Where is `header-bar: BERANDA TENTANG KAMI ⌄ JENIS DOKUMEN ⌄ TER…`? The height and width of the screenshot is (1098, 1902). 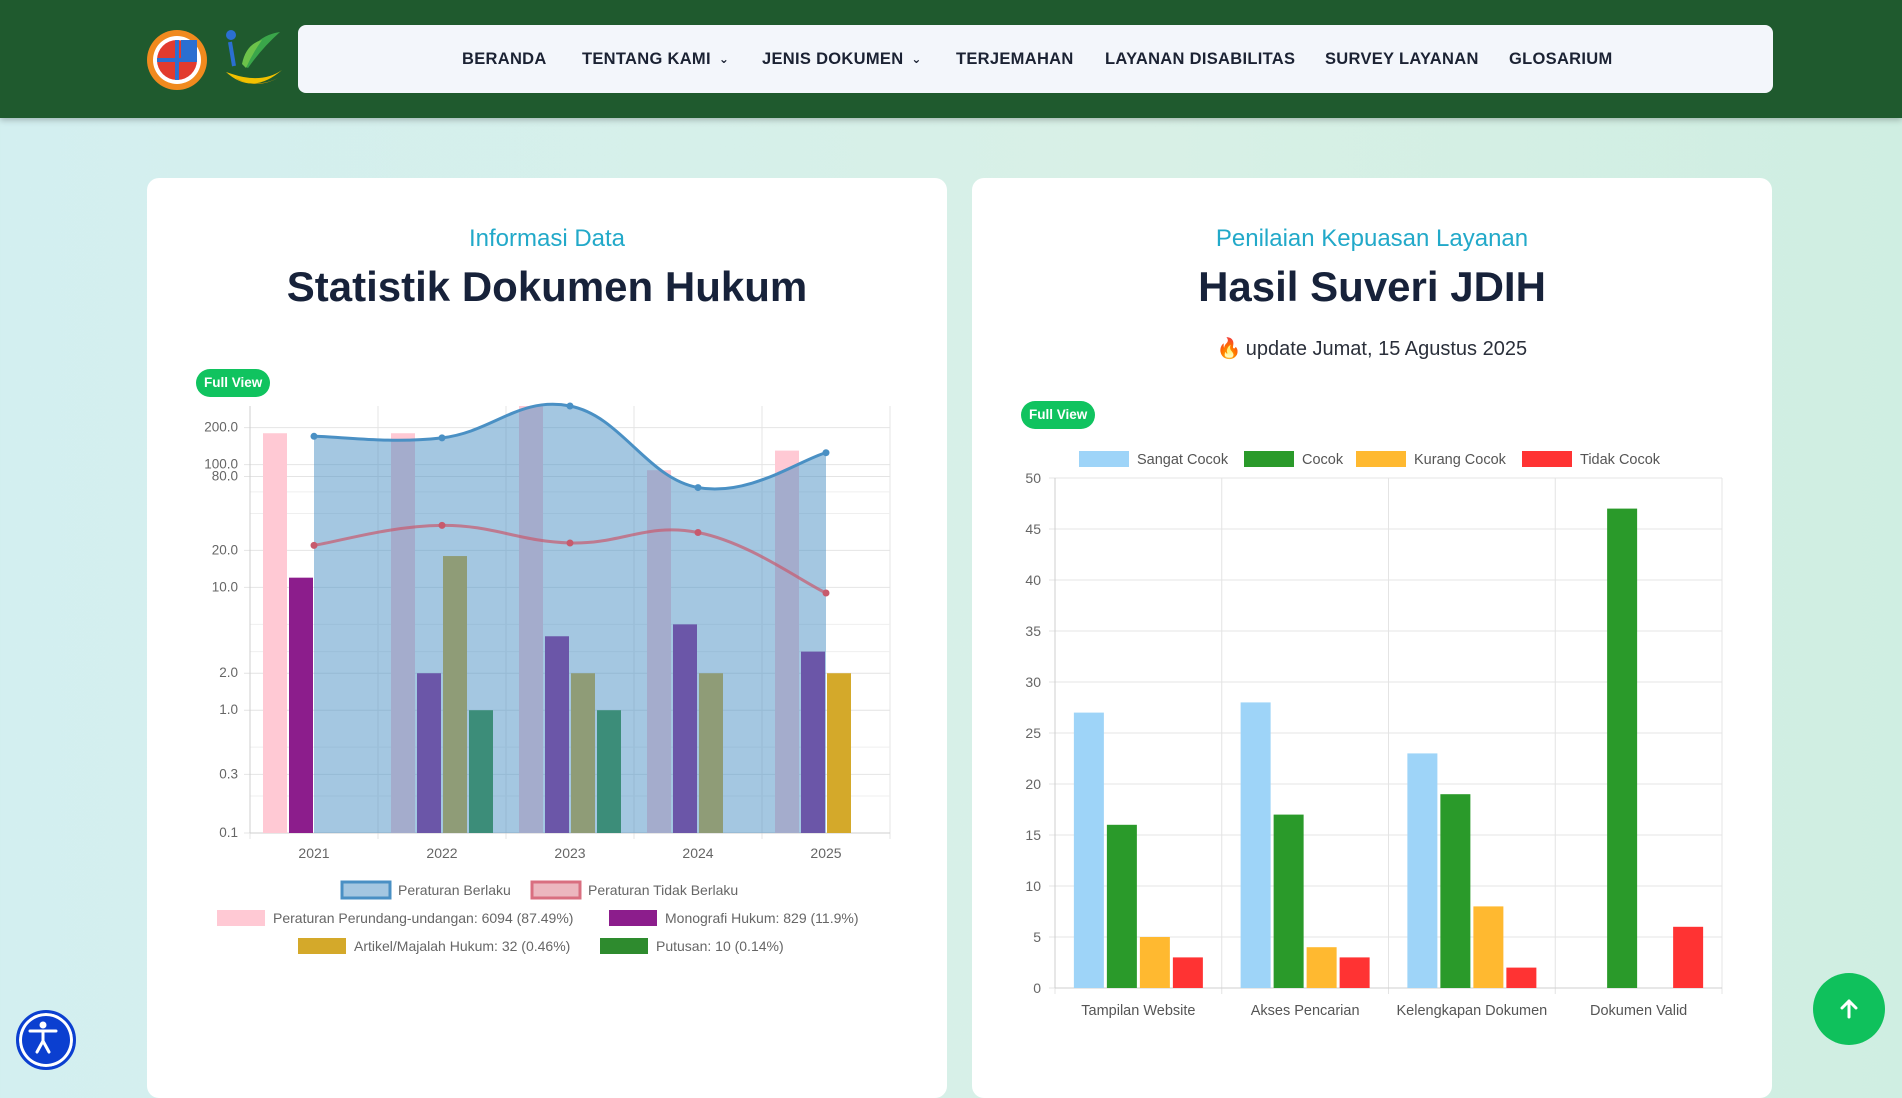 header-bar: BERANDA TENTANG KAMI ⌄ JENIS DOKUMEN ⌄ TER… is located at coordinates (951, 59).